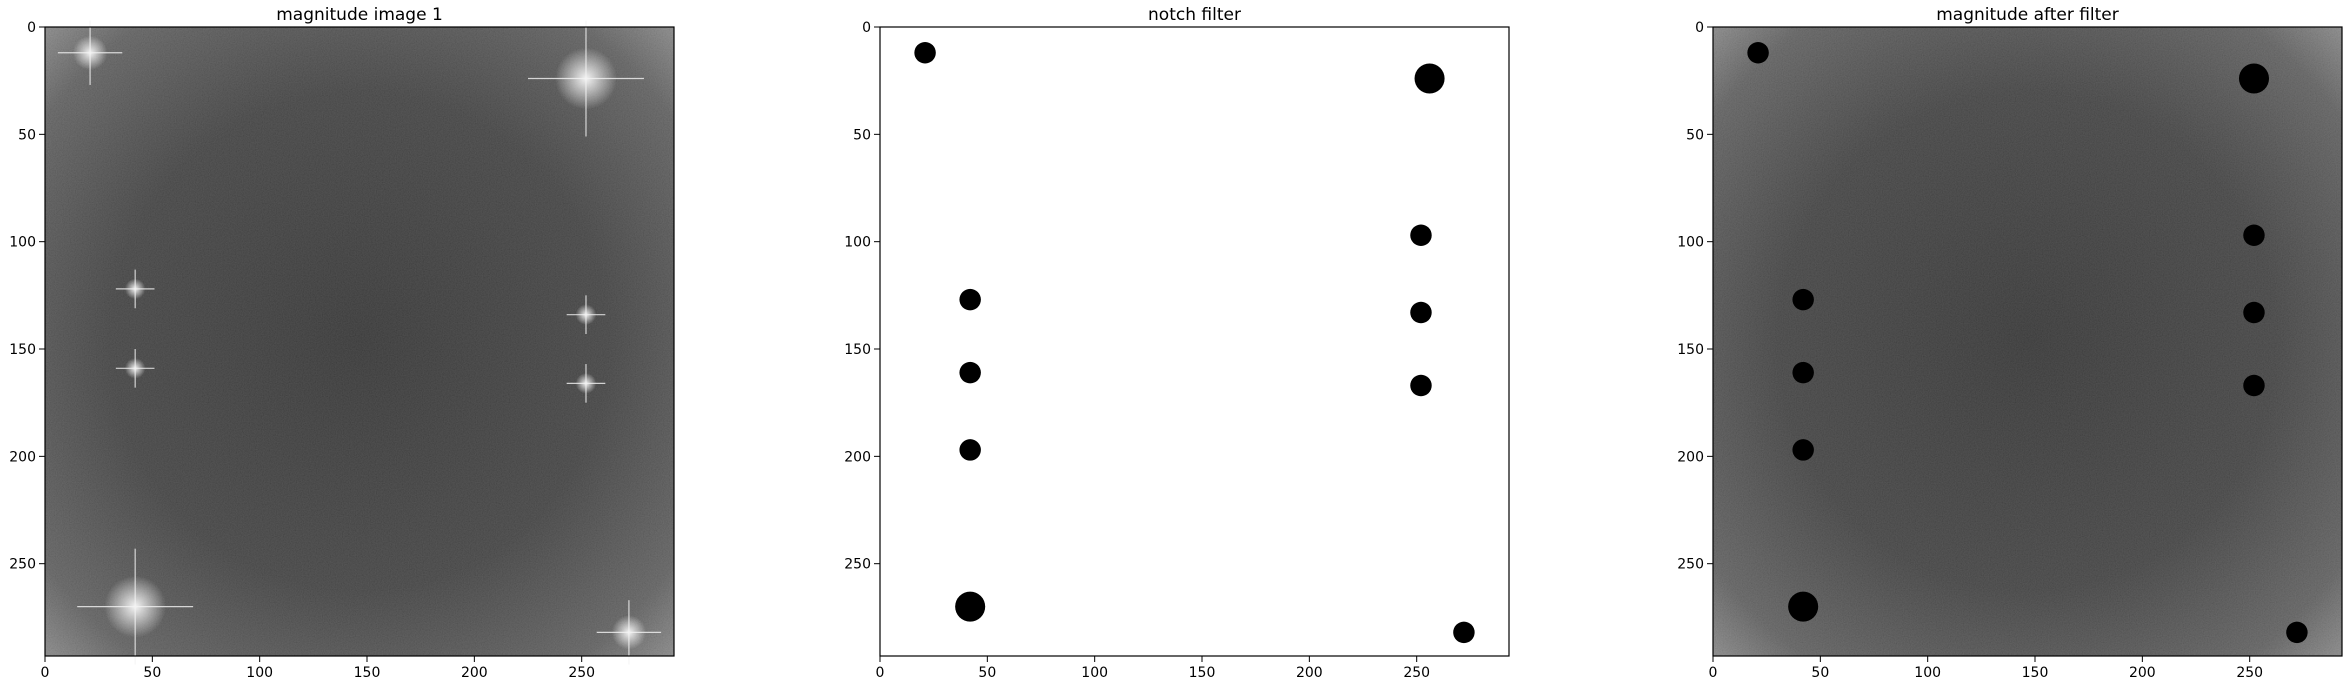 This screenshot has height=700, width=2345. I want to click on panel-title: notch filter, so click(1194, 15).